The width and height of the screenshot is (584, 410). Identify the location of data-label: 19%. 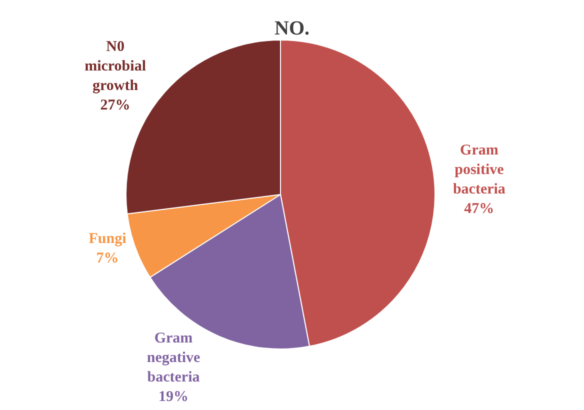
(173, 396).